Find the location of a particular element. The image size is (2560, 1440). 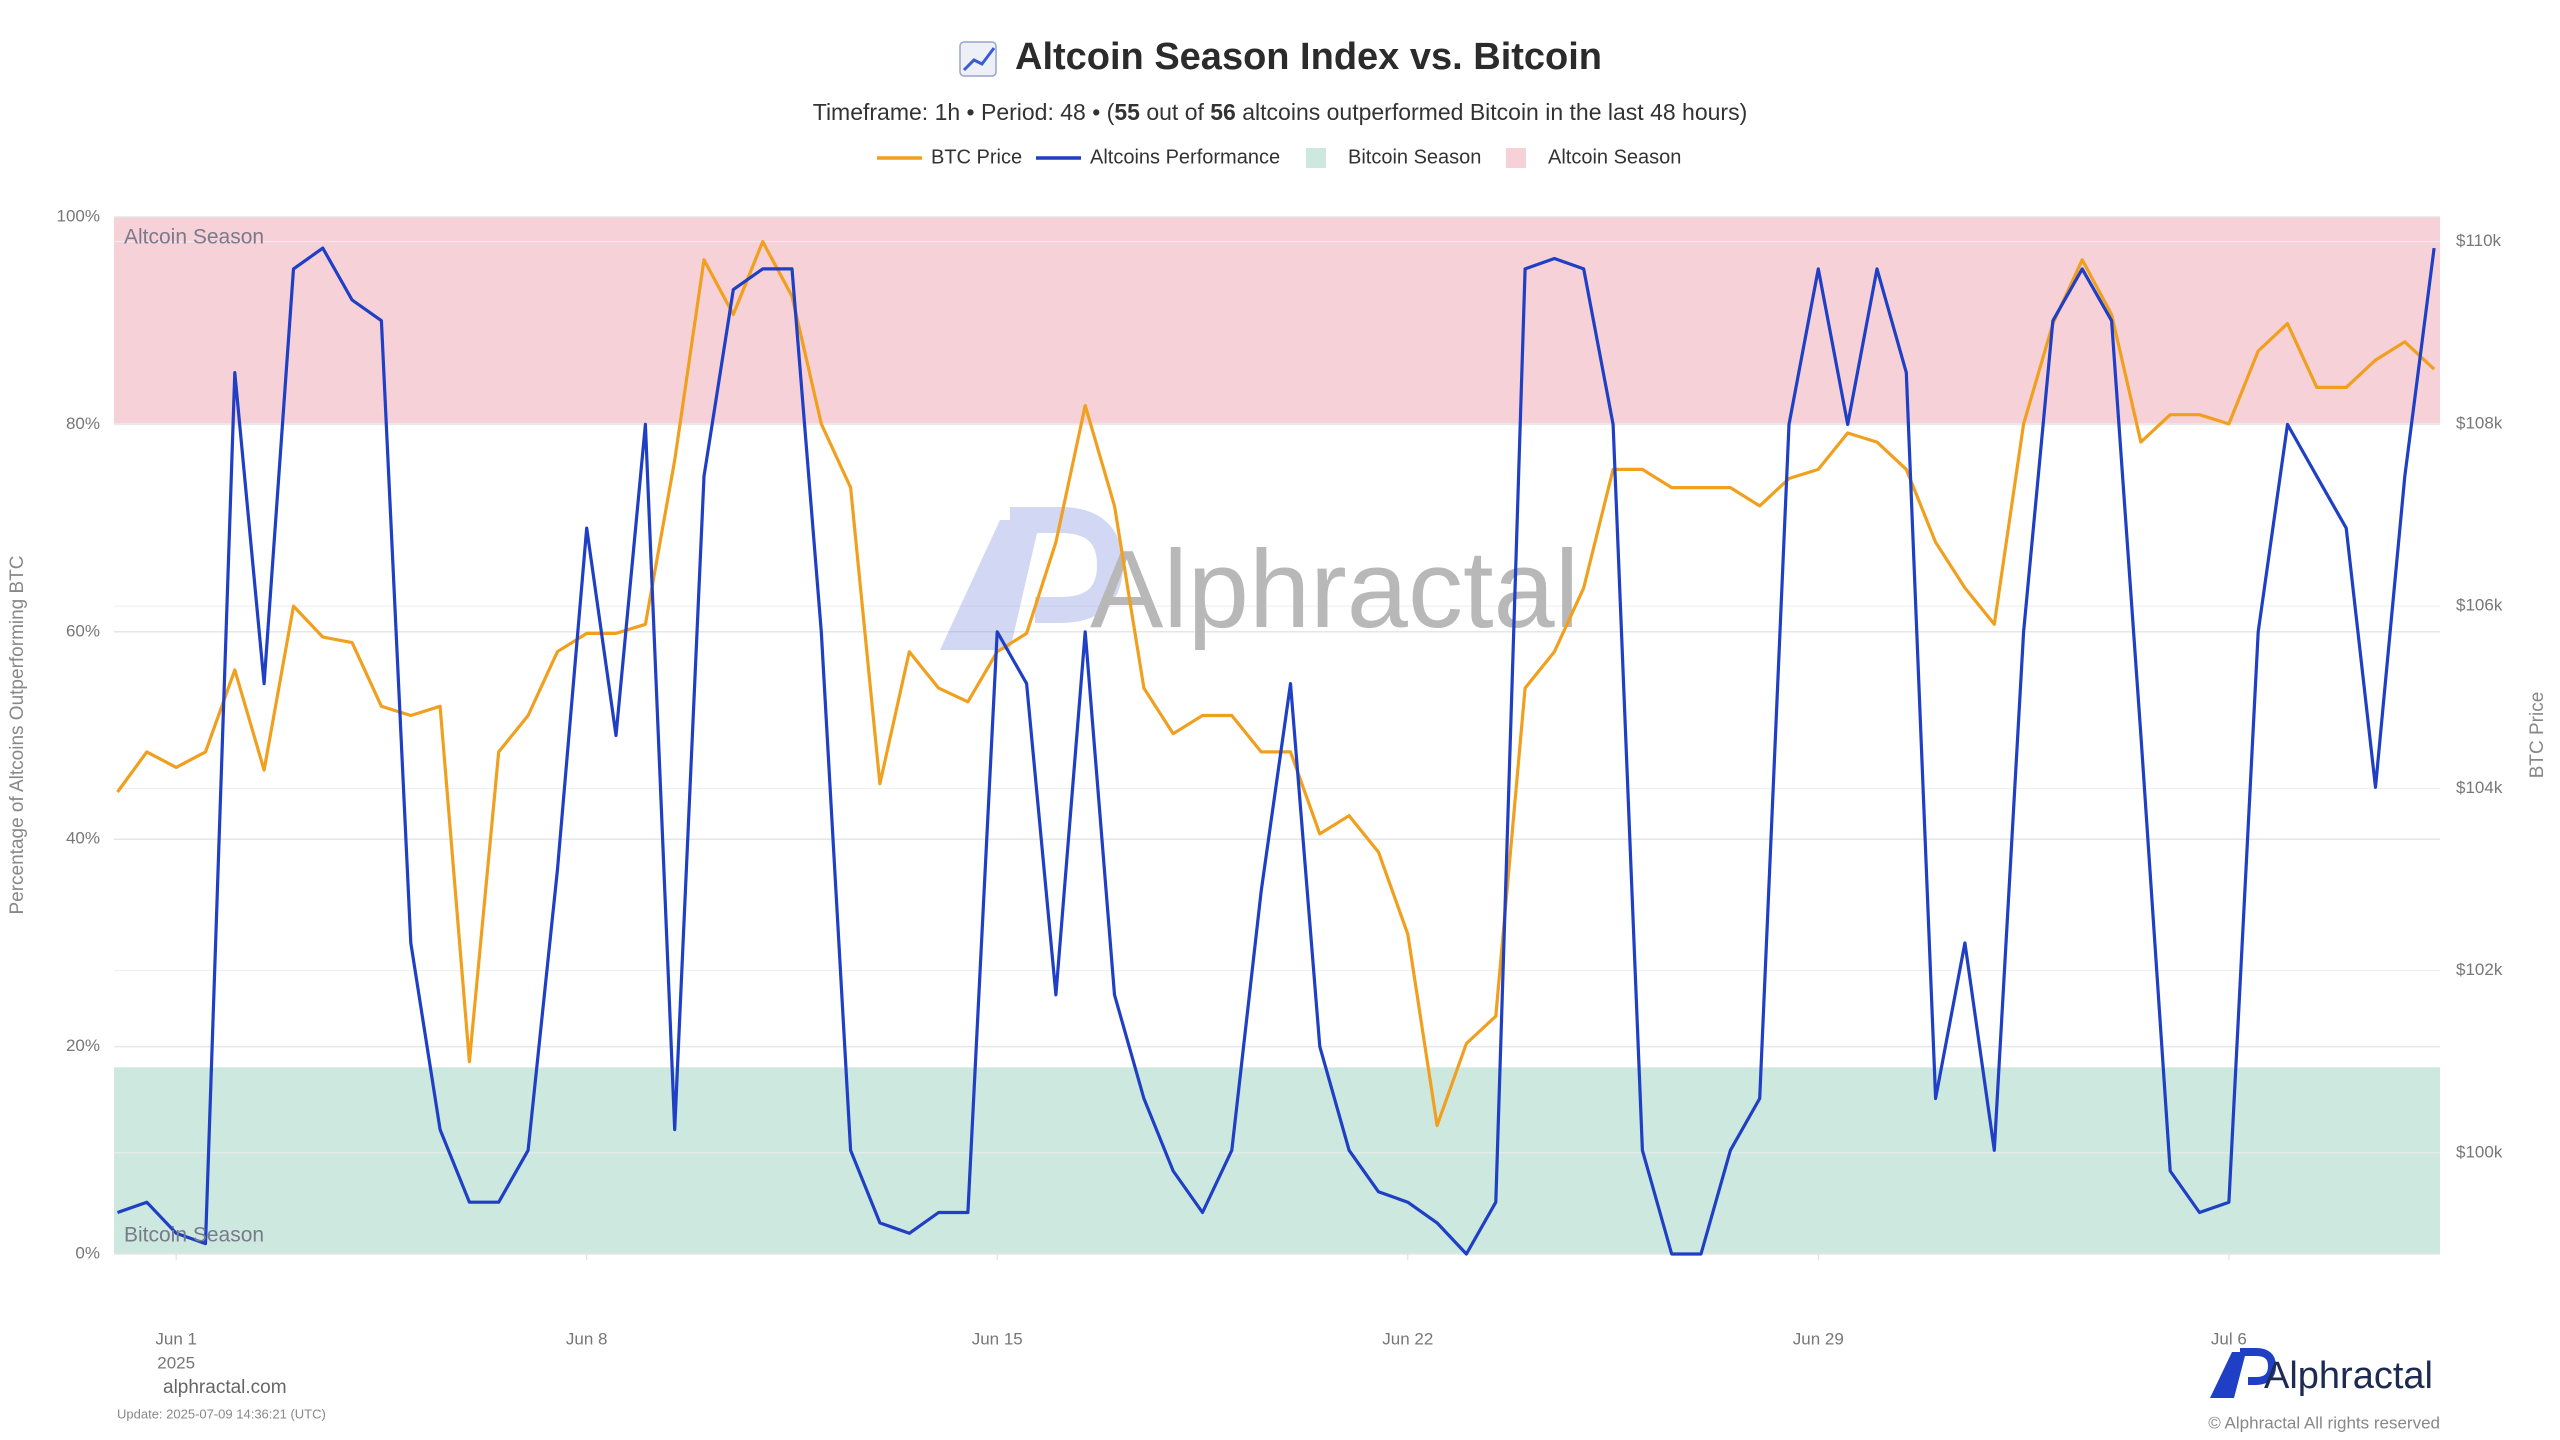

subtitle-part: 56 is located at coordinates (1223, 112).